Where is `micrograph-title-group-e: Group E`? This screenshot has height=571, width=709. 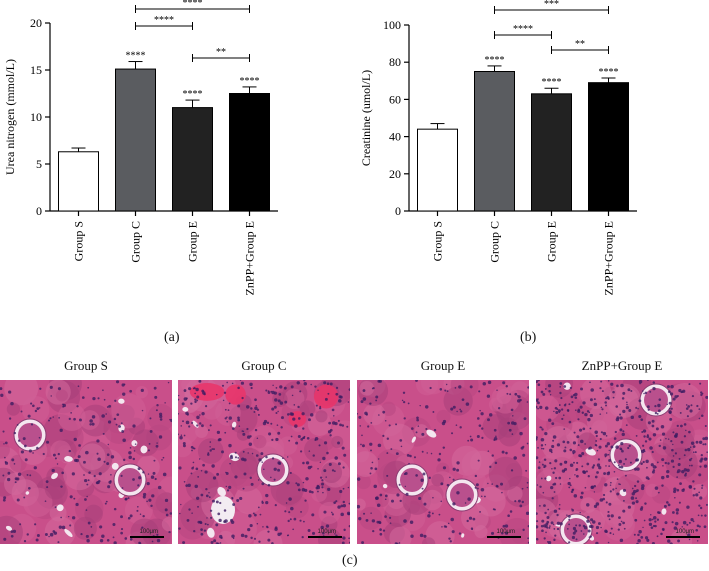
micrograph-title-group-e: Group E is located at coordinates (443, 365).